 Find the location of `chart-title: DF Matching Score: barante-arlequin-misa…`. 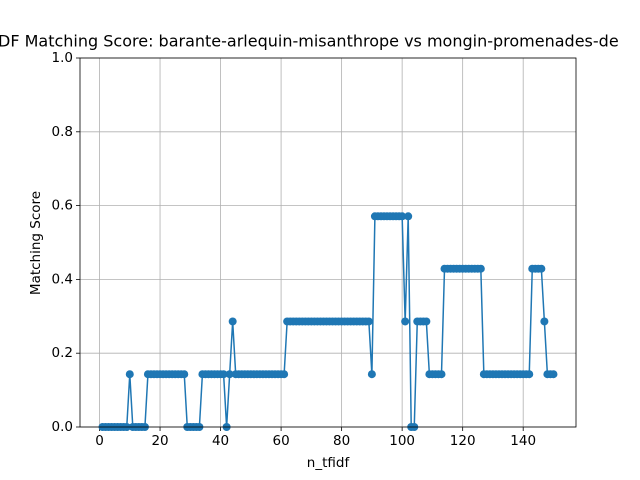

chart-title: DF Matching Score: barante-arlequin-misa… is located at coordinates (309, 41).